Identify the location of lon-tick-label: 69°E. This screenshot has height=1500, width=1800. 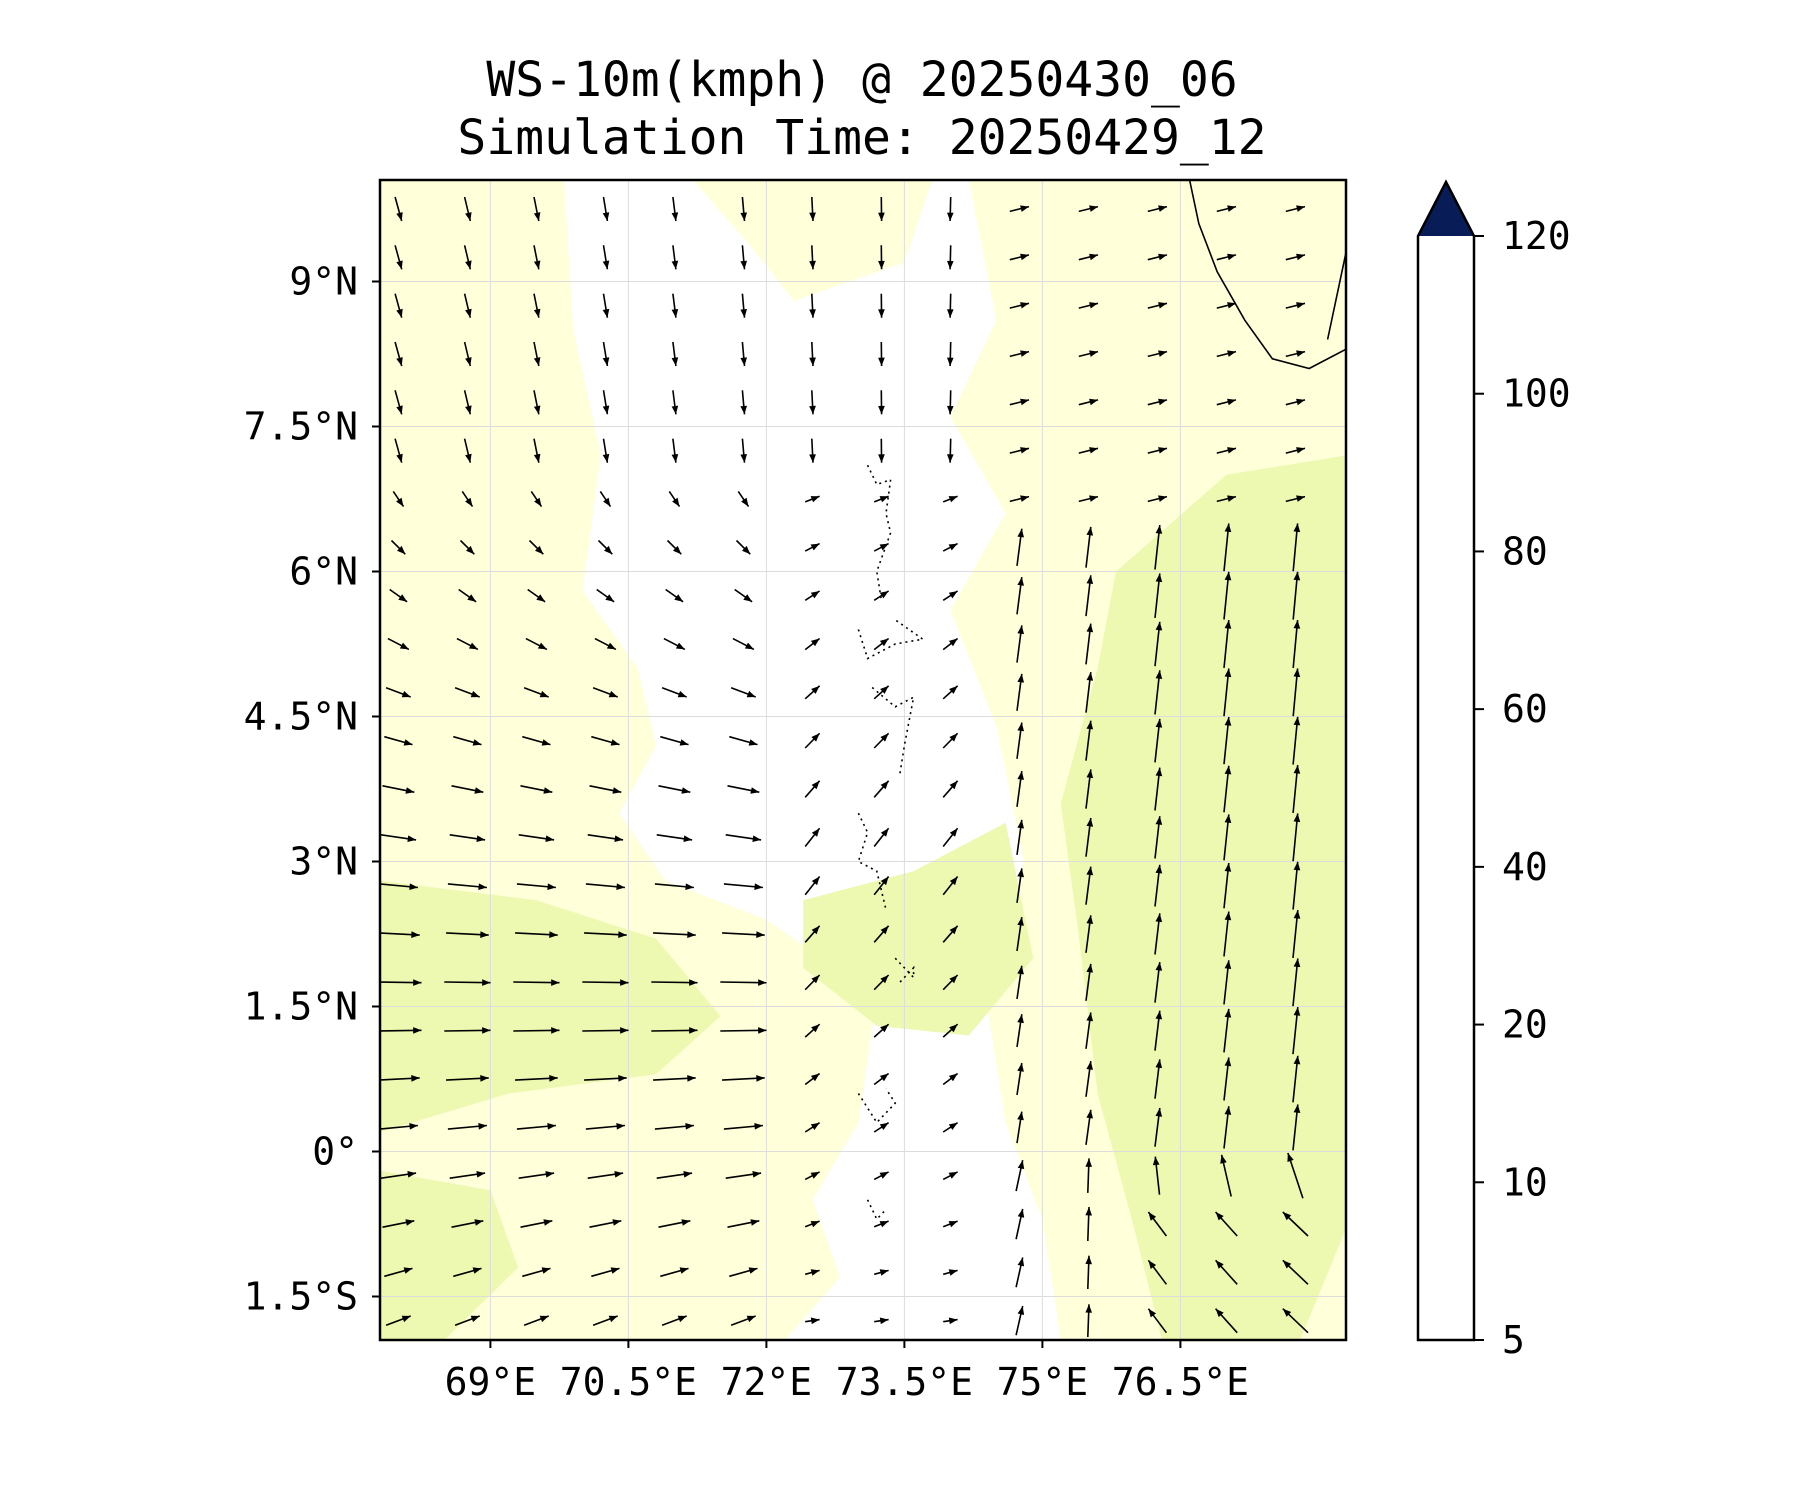
(491, 1382).